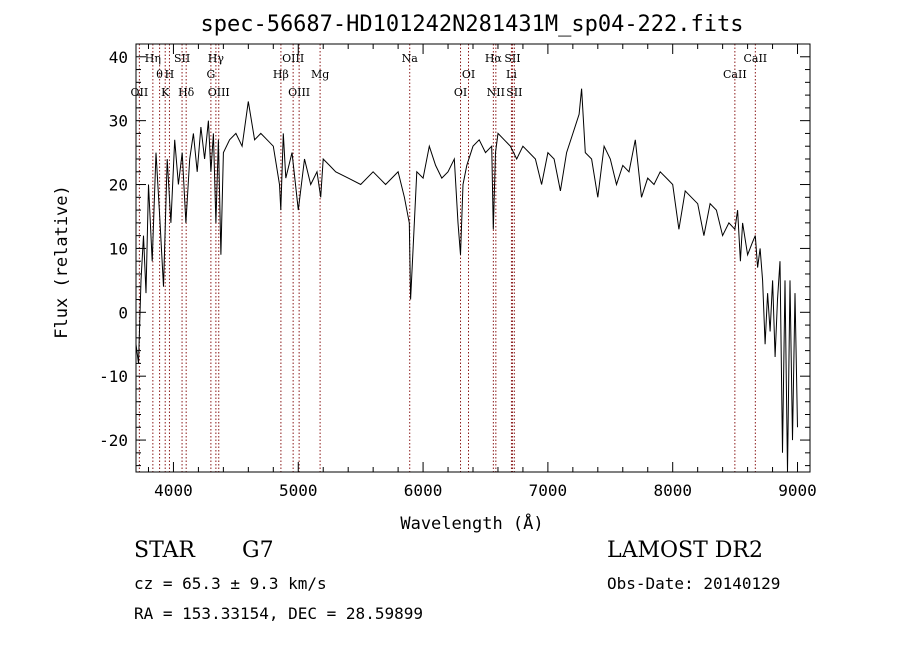 This screenshot has width=900, height=649. Describe the element at coordinates (471, 523) in the screenshot. I see `x-axis-label: Wavelength (Å)` at that location.